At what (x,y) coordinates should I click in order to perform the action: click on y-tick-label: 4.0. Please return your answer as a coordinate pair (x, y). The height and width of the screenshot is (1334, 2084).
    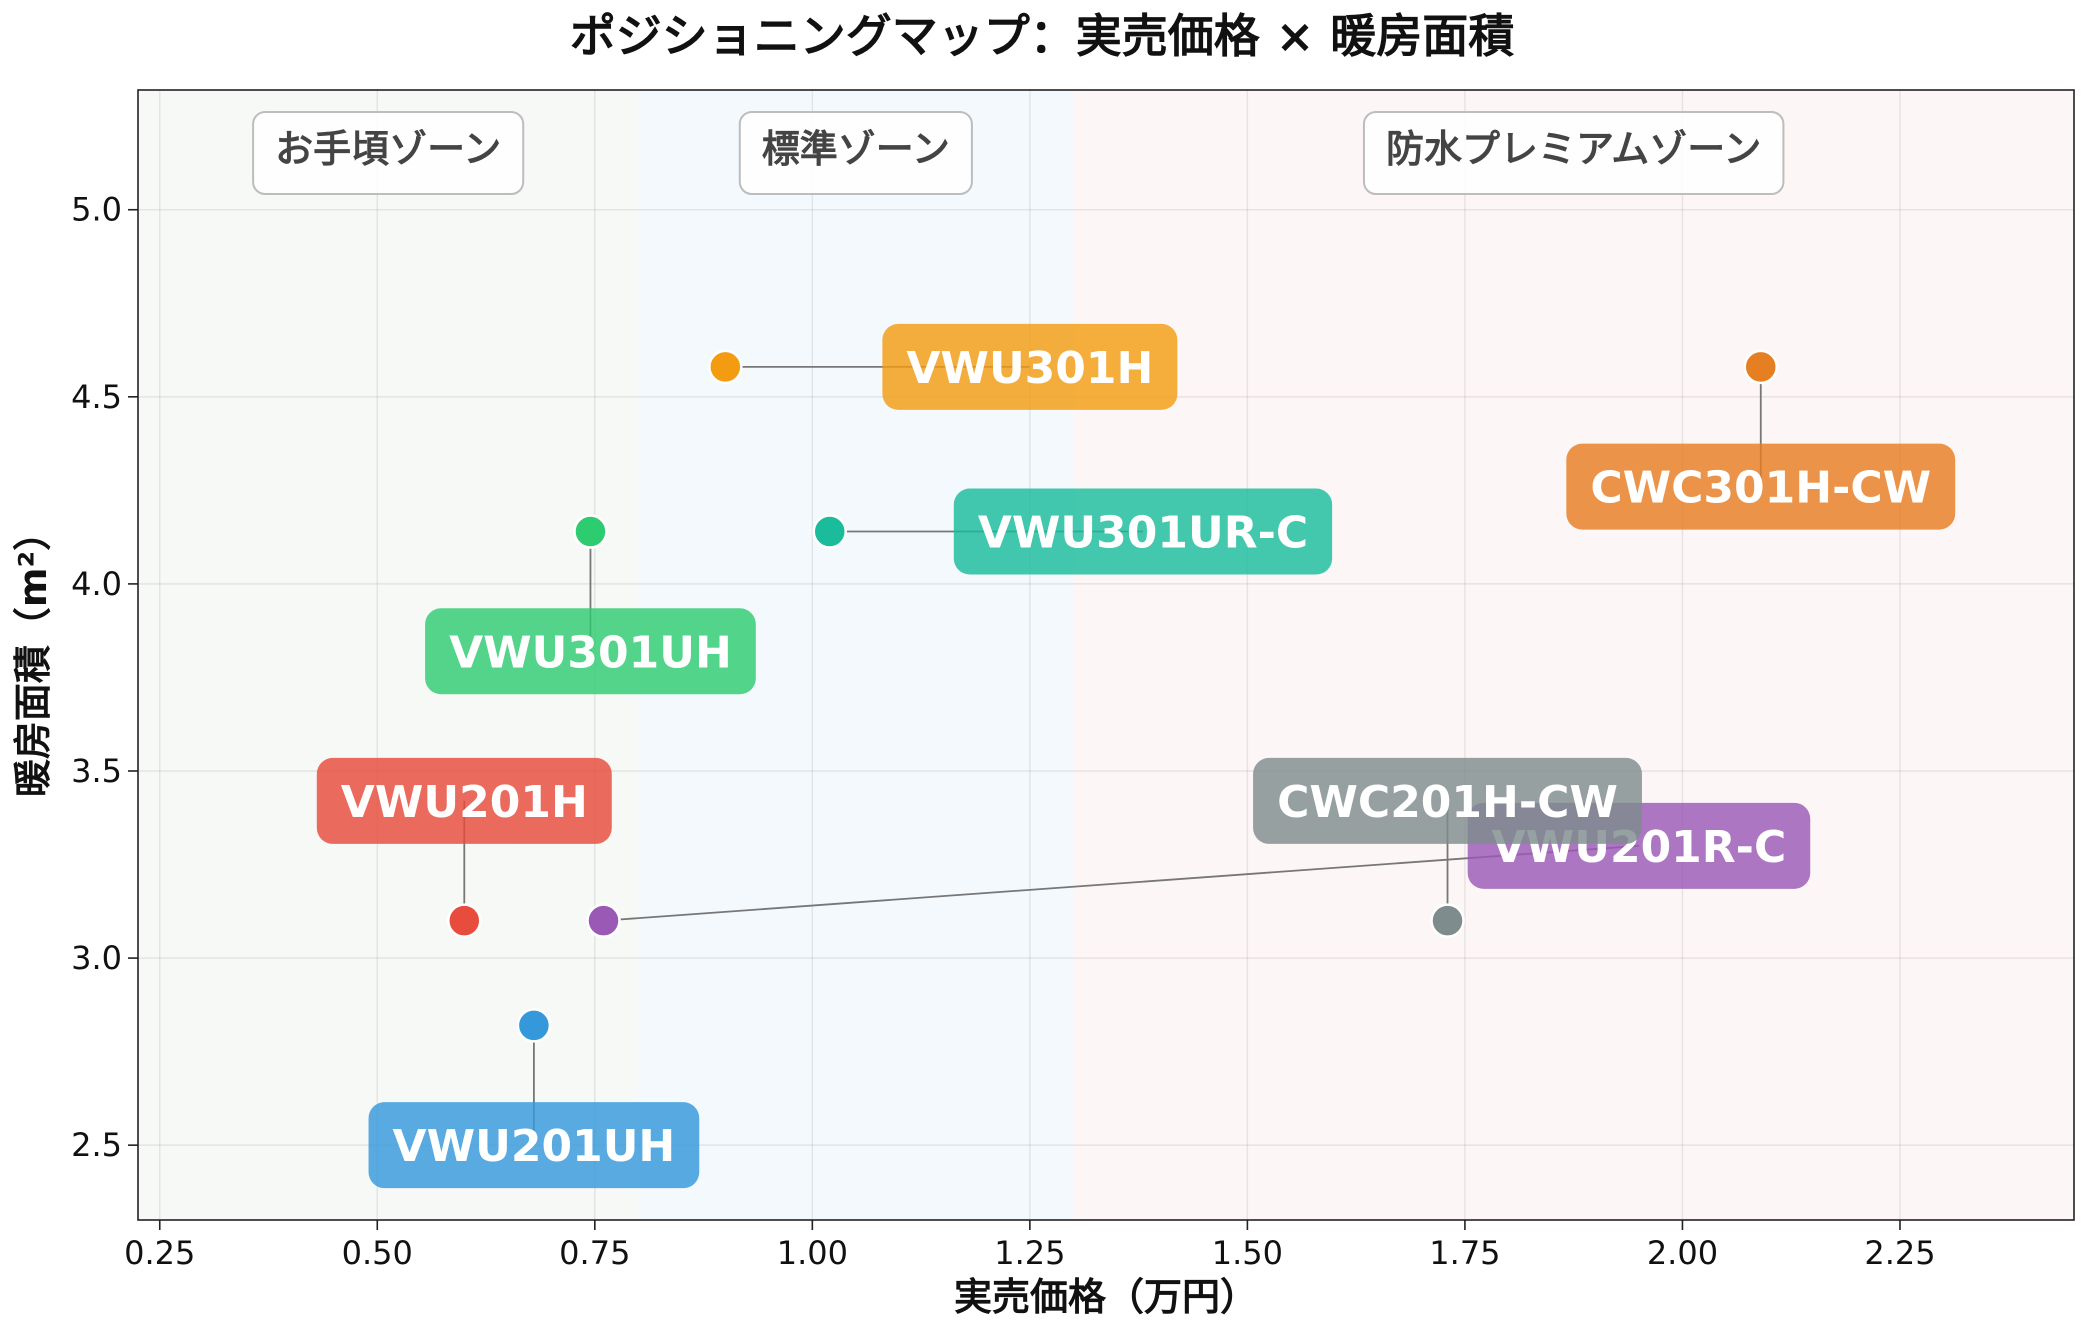
    Looking at the image, I should click on (96, 584).